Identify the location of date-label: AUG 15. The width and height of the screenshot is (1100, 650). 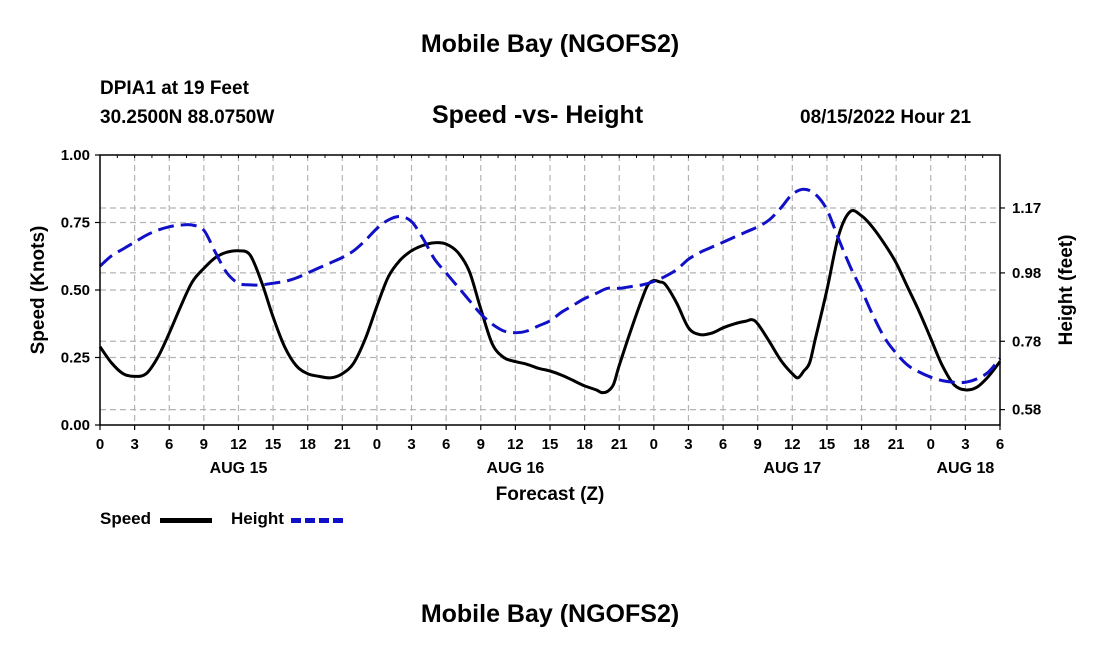
(239, 468).